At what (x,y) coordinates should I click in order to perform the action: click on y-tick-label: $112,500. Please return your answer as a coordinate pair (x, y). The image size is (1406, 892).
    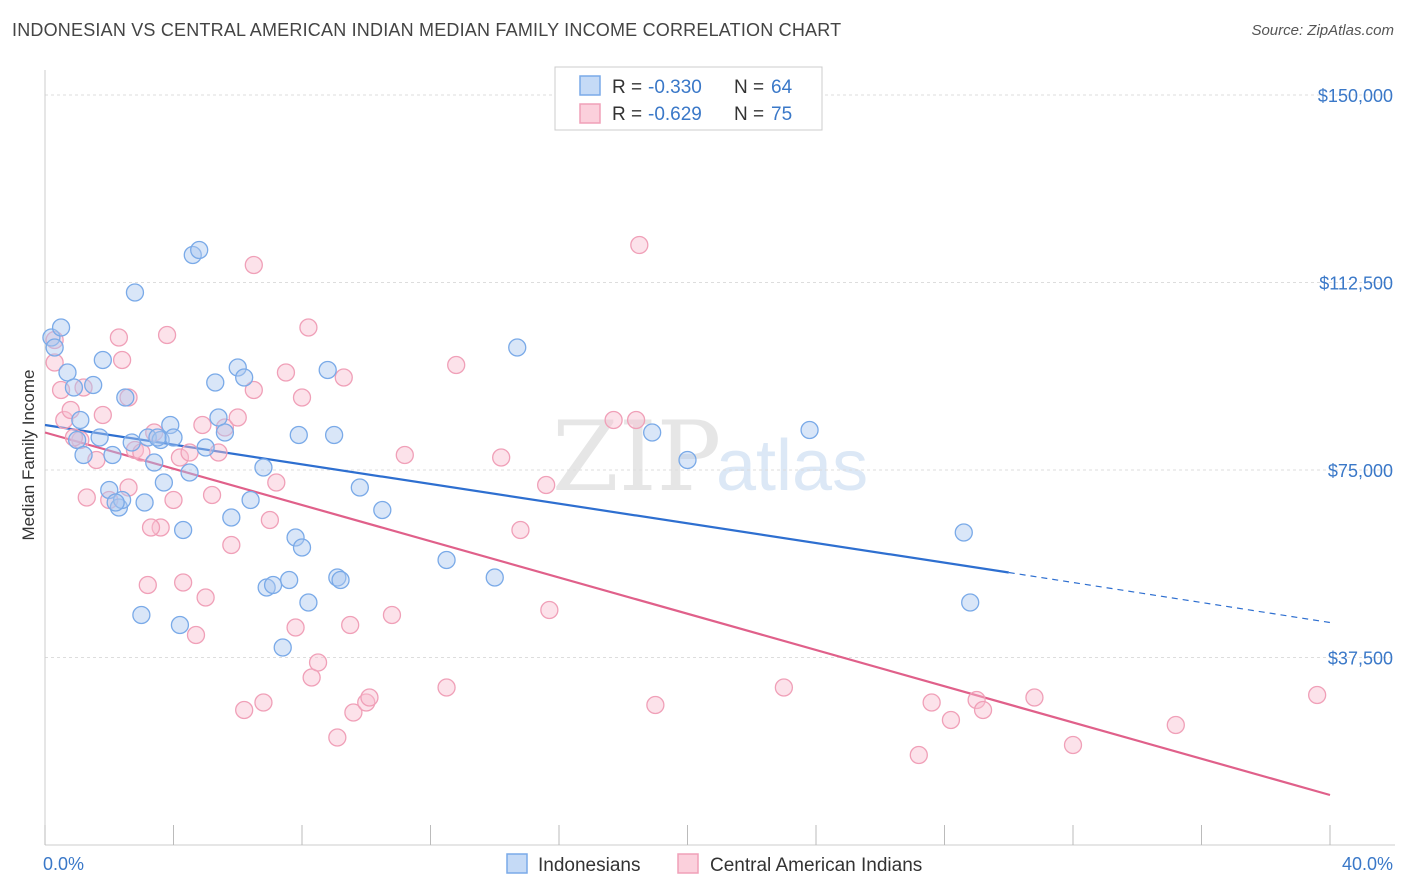
    Looking at the image, I should click on (1356, 284).